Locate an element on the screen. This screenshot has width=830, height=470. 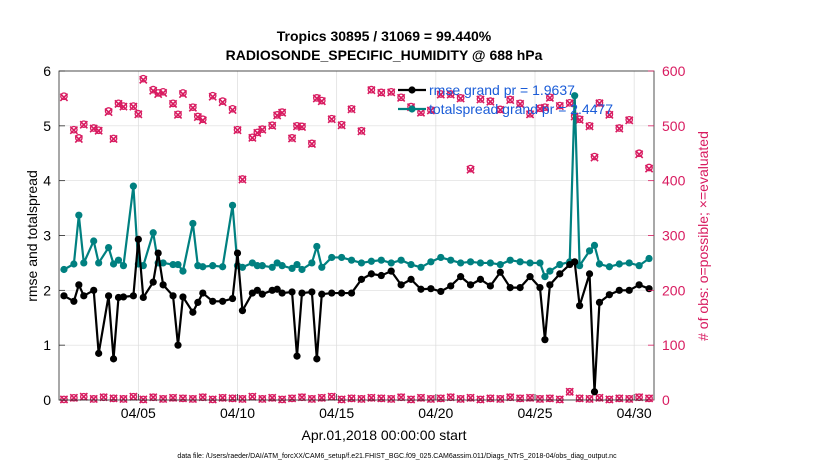
legend-label-rmse: rmse grand pr = 1.9637 is located at coordinates (502, 90).